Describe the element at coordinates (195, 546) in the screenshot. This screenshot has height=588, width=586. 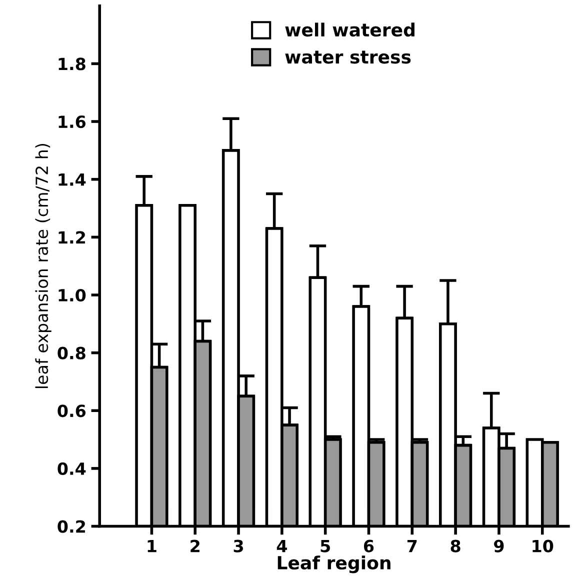
I see `x-tick-label: 2` at that location.